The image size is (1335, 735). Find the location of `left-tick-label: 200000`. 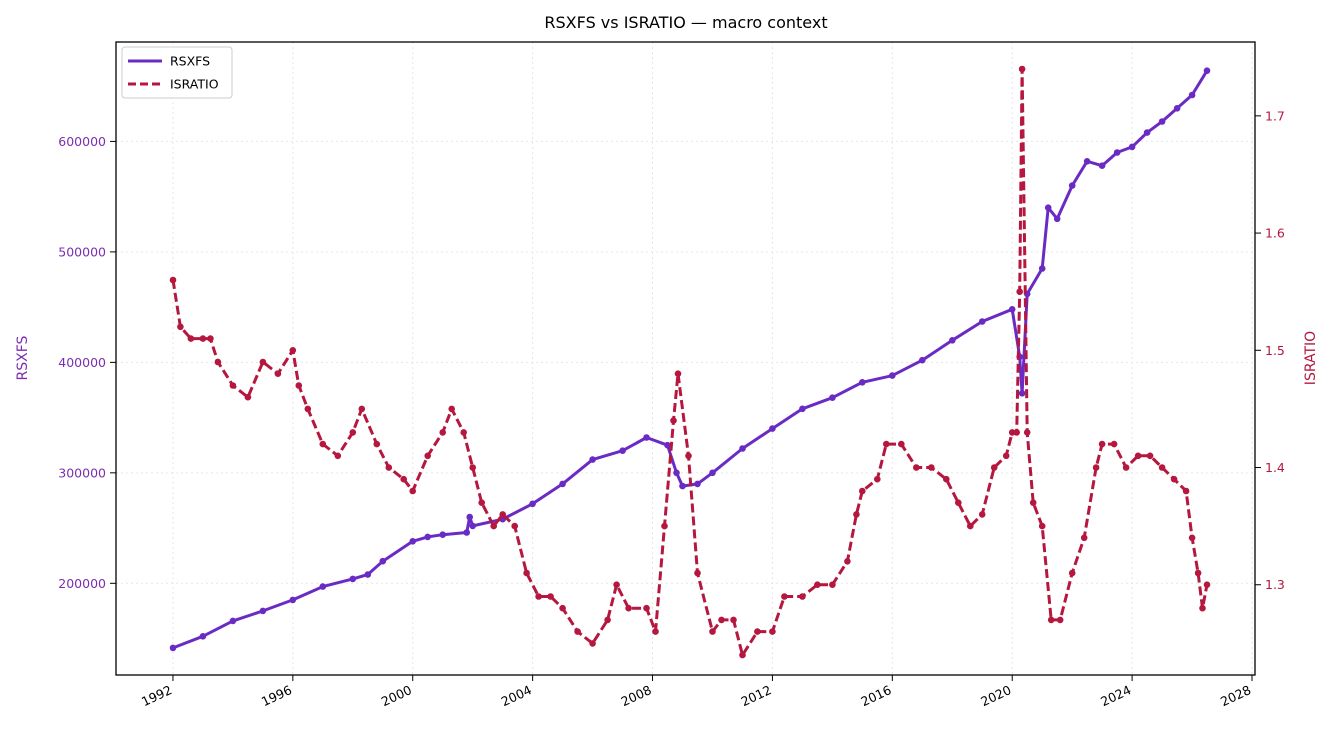

left-tick-label: 200000 is located at coordinates (82, 583).